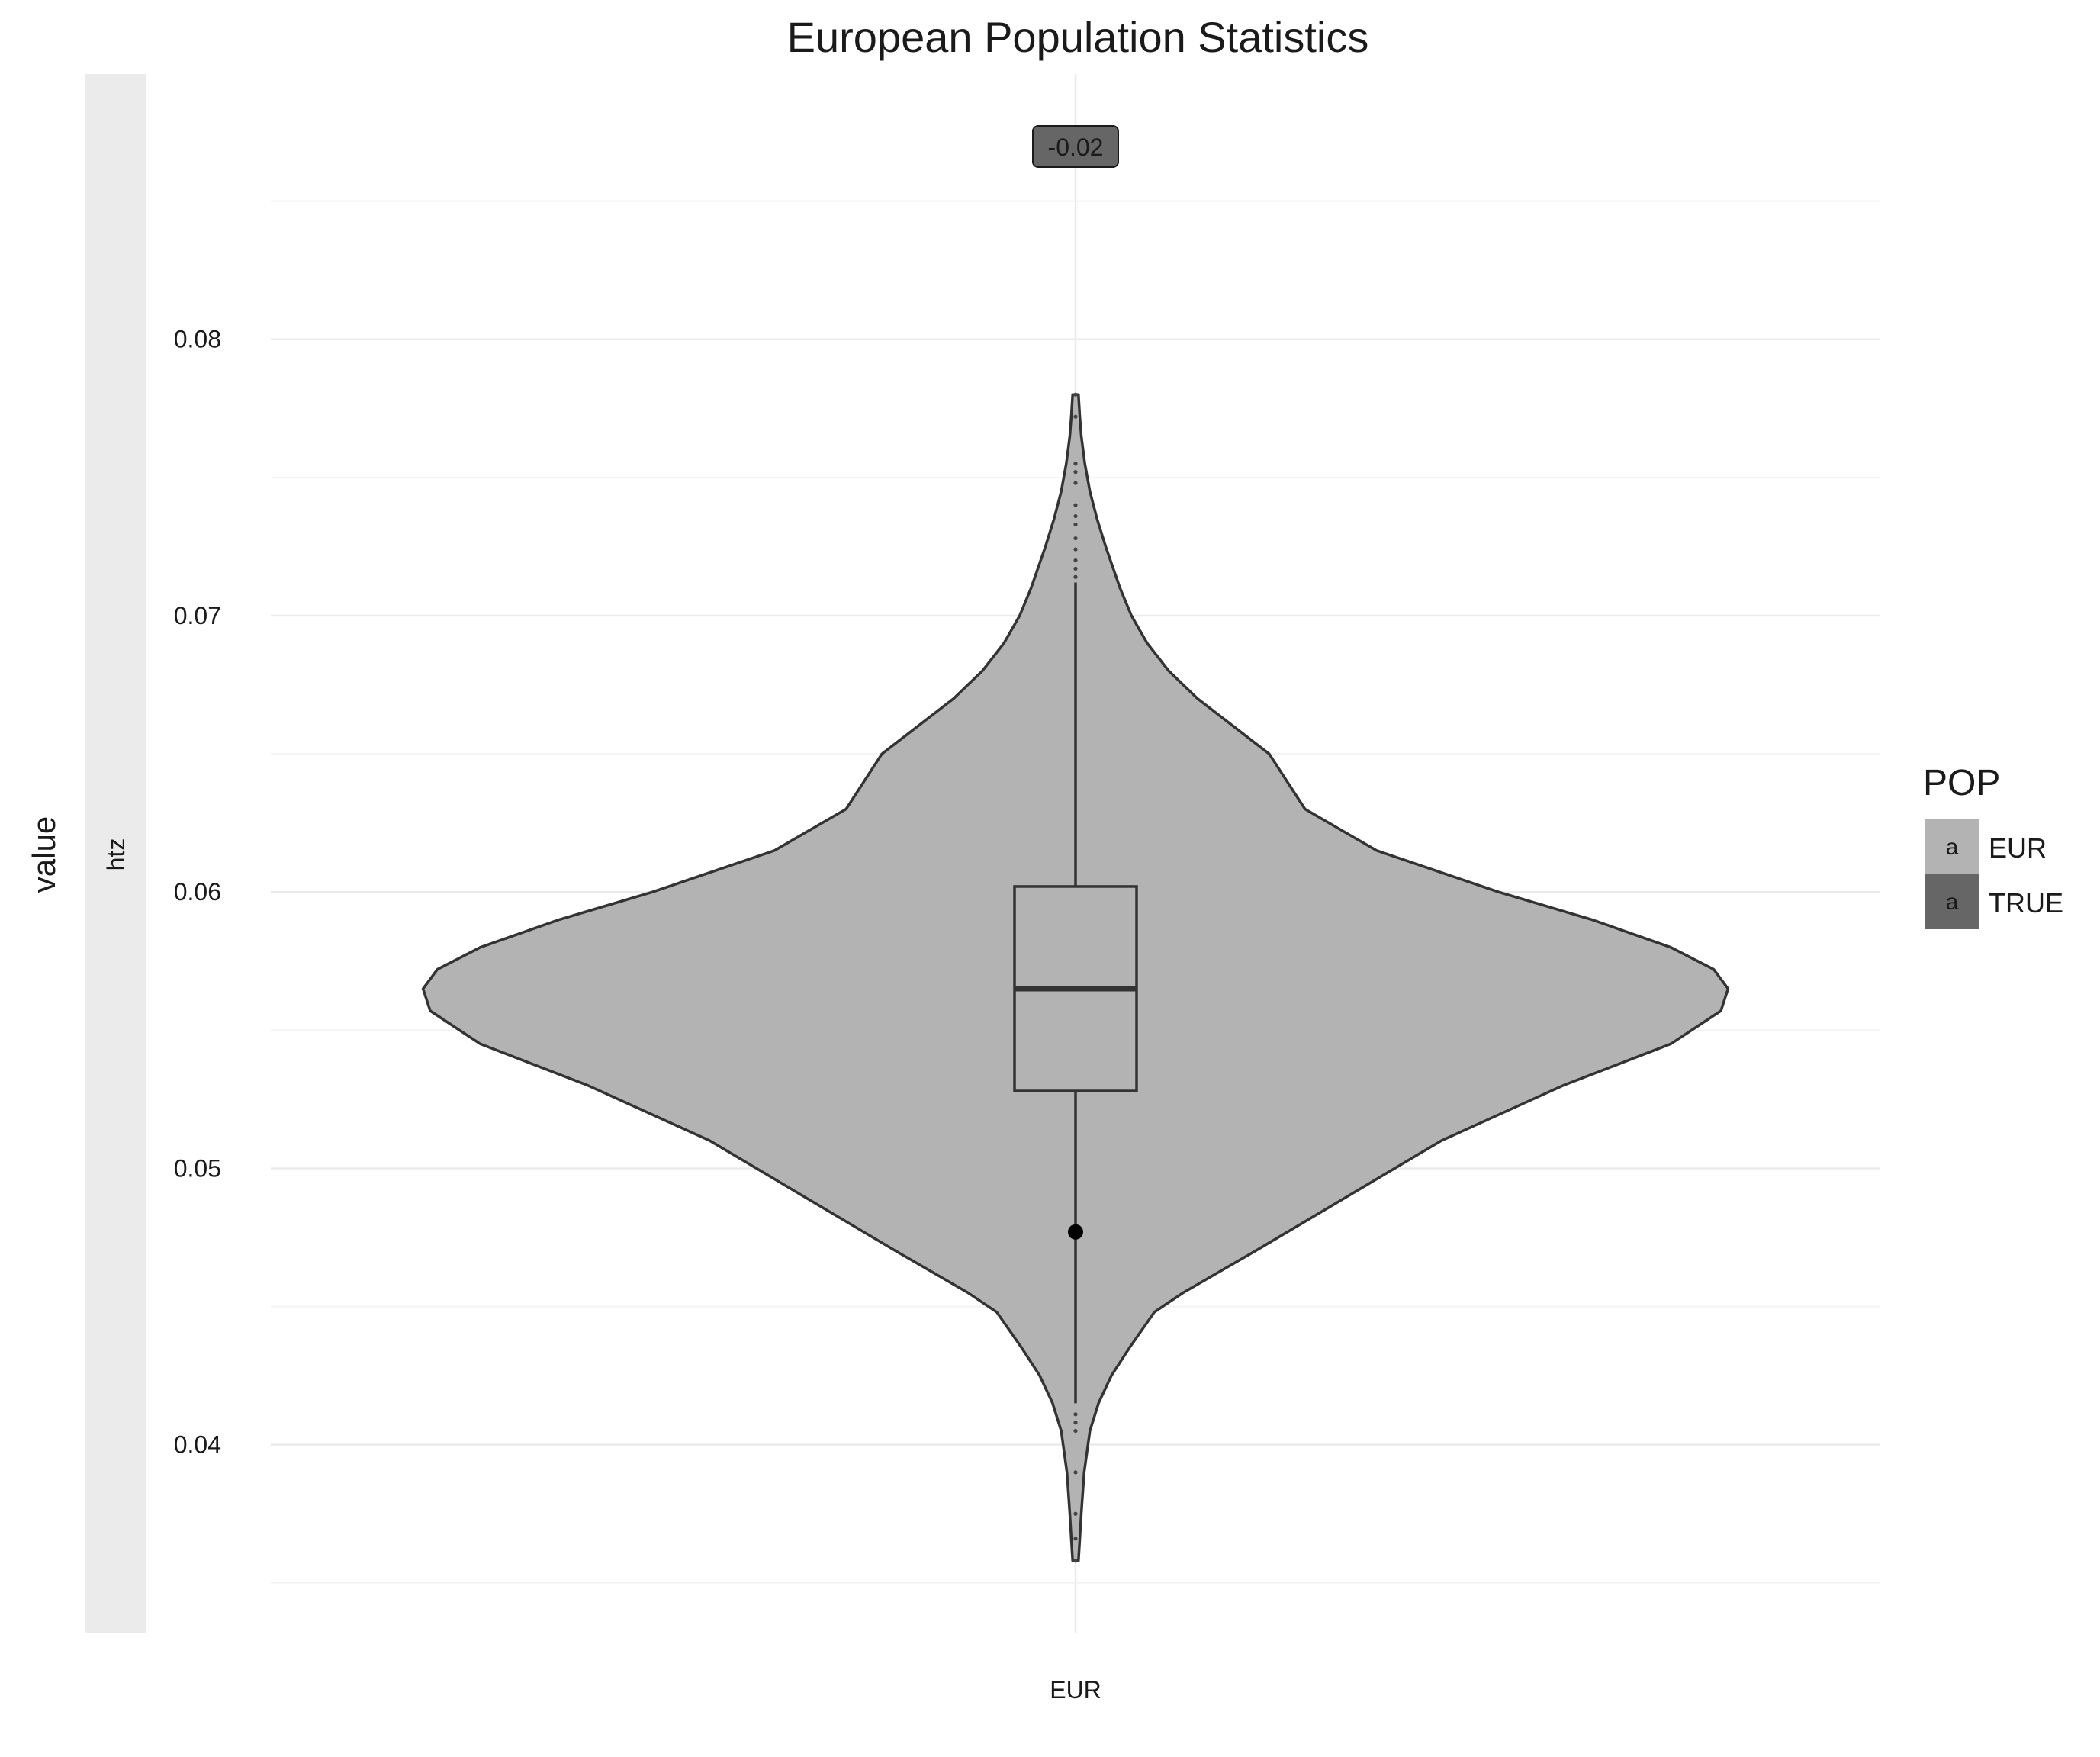 This screenshot has height=1757, width=2100. Describe the element at coordinates (1075, 1232) in the screenshot. I see `mean-point` at that location.